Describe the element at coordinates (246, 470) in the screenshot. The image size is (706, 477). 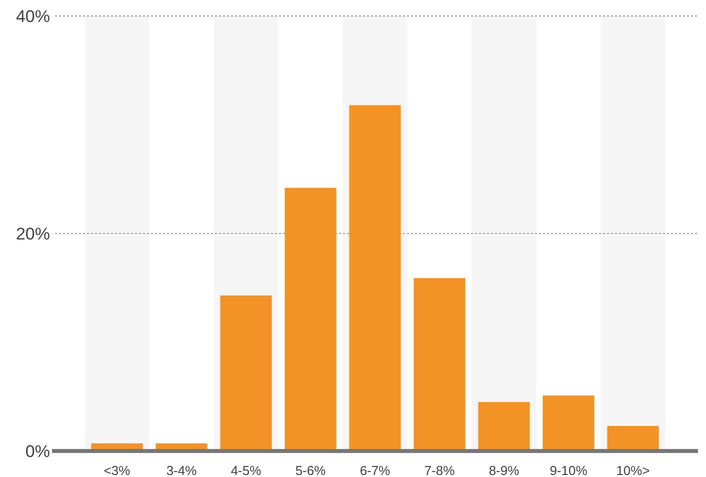
I see `x-tick-label: 4-5%` at that location.